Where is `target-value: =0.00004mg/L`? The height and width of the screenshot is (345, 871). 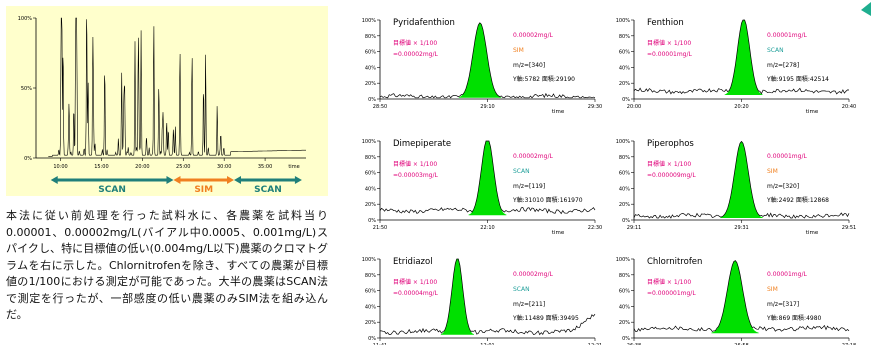
target-value: =0.00004mg/L is located at coordinates (416, 293).